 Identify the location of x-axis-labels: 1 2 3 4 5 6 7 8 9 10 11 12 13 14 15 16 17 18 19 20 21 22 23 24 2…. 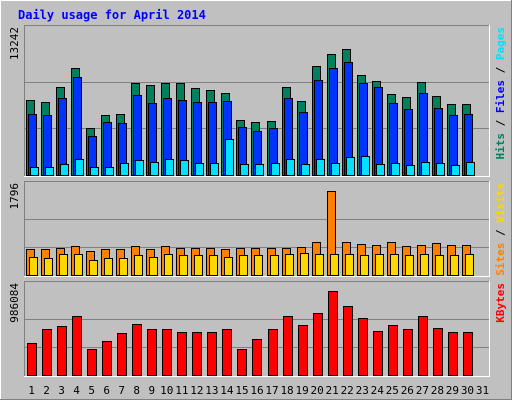
(258, 390).